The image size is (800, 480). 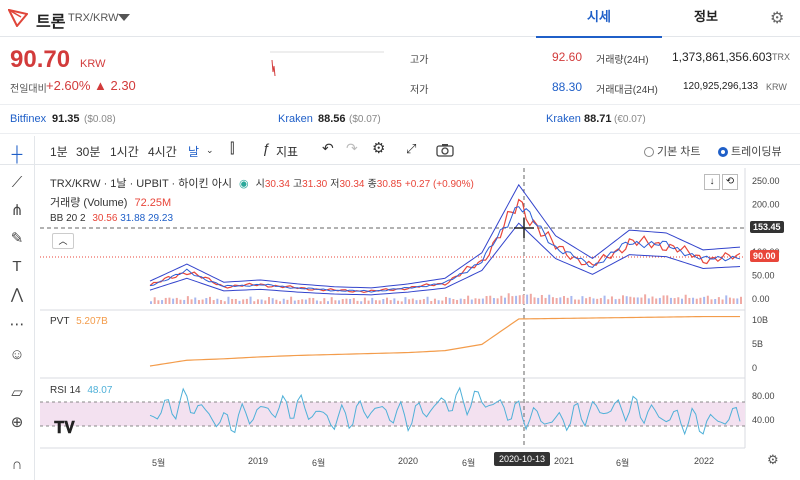 What do you see at coordinates (773, 459) in the screenshot?
I see `axis-settings-icon: ⚙` at bounding box center [773, 459].